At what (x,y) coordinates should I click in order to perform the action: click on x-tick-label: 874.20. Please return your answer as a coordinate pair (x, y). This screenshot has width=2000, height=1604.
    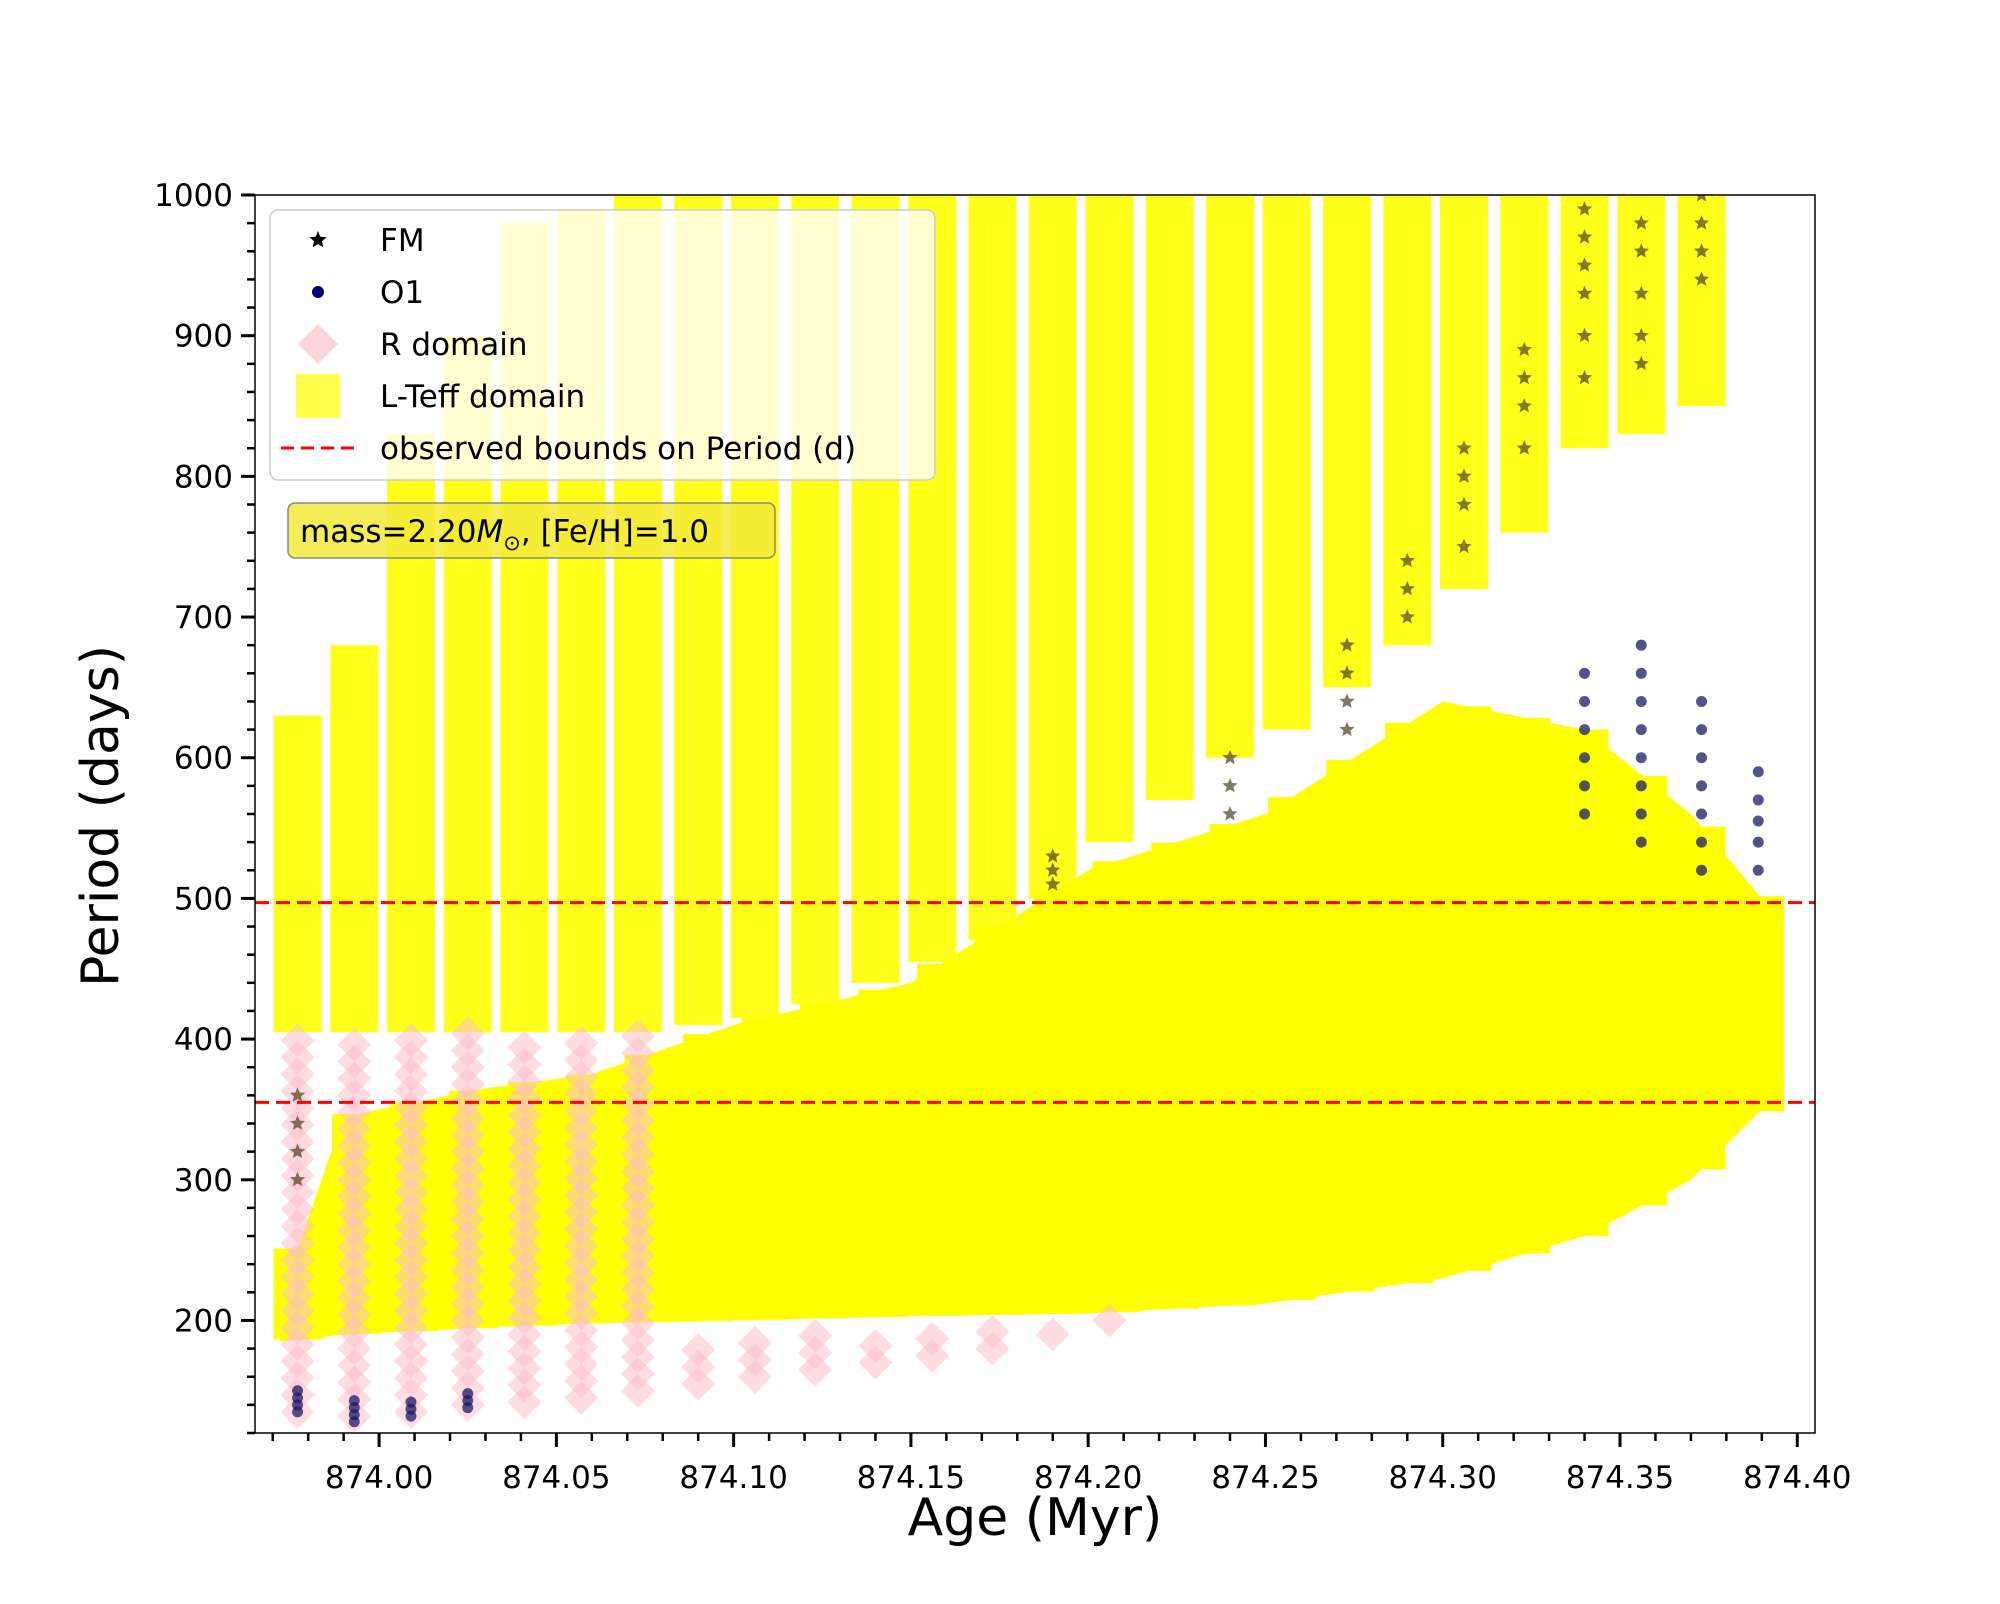
    Looking at the image, I should click on (1088, 1478).